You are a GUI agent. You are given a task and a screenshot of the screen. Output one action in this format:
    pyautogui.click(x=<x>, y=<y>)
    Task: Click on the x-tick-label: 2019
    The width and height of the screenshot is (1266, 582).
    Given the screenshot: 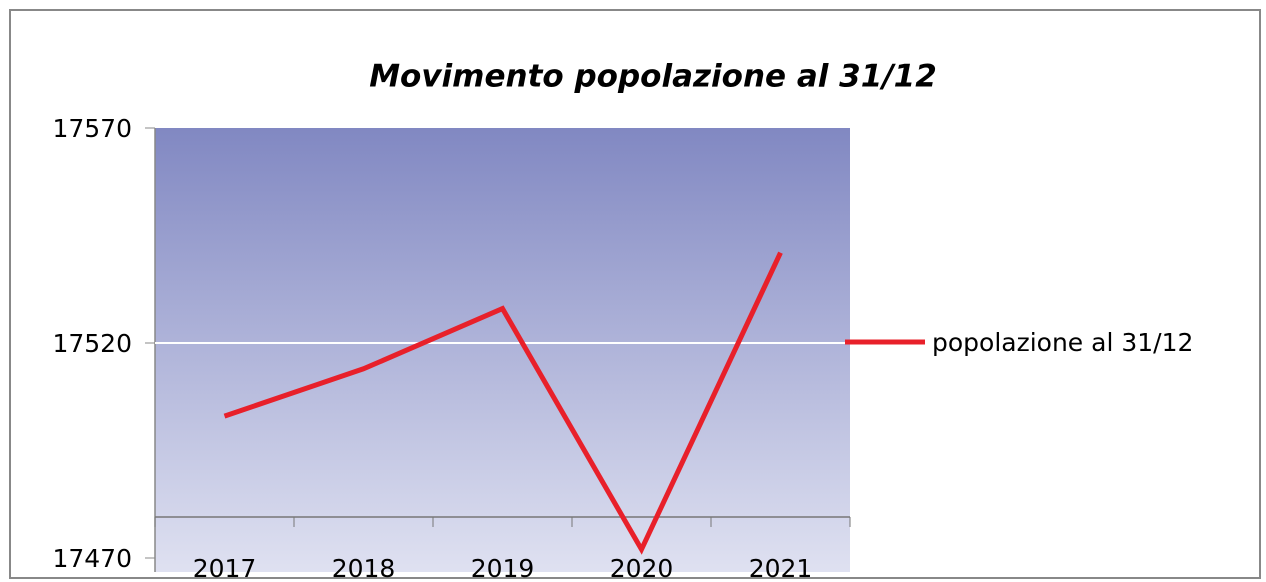 What is the action you would take?
    pyautogui.click(x=503, y=568)
    